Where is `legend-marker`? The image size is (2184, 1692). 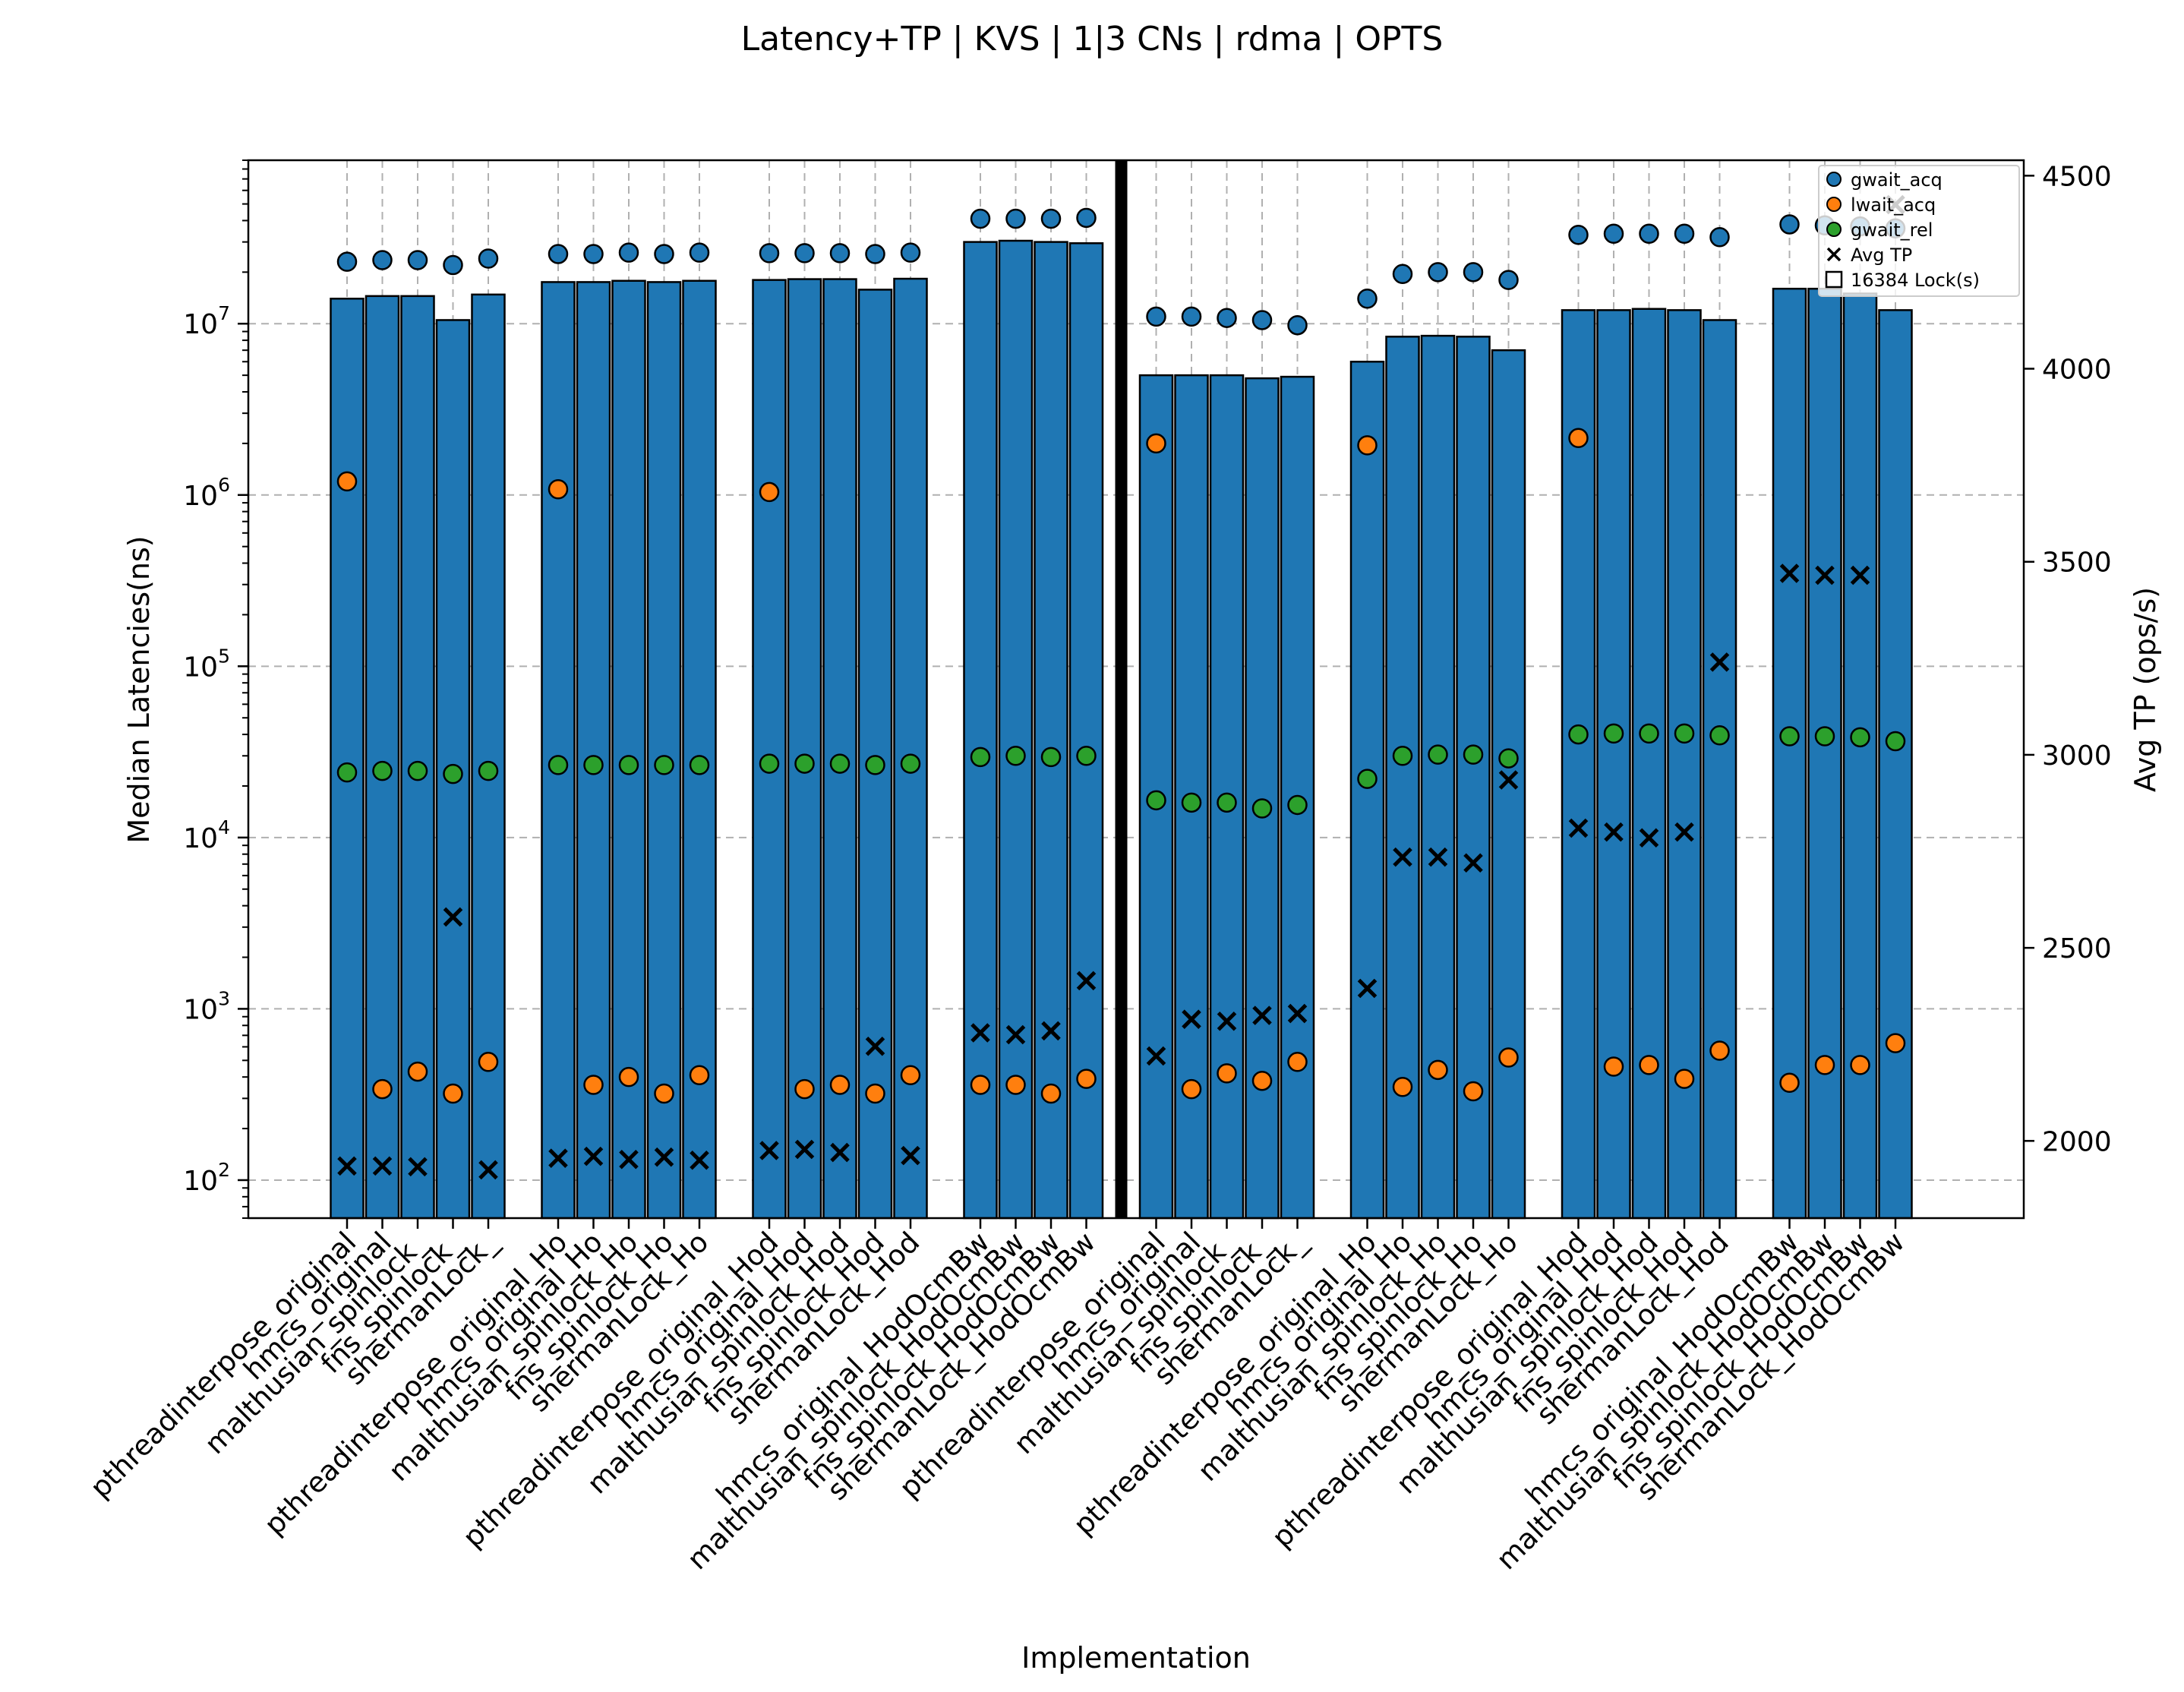 legend-marker is located at coordinates (1834, 279).